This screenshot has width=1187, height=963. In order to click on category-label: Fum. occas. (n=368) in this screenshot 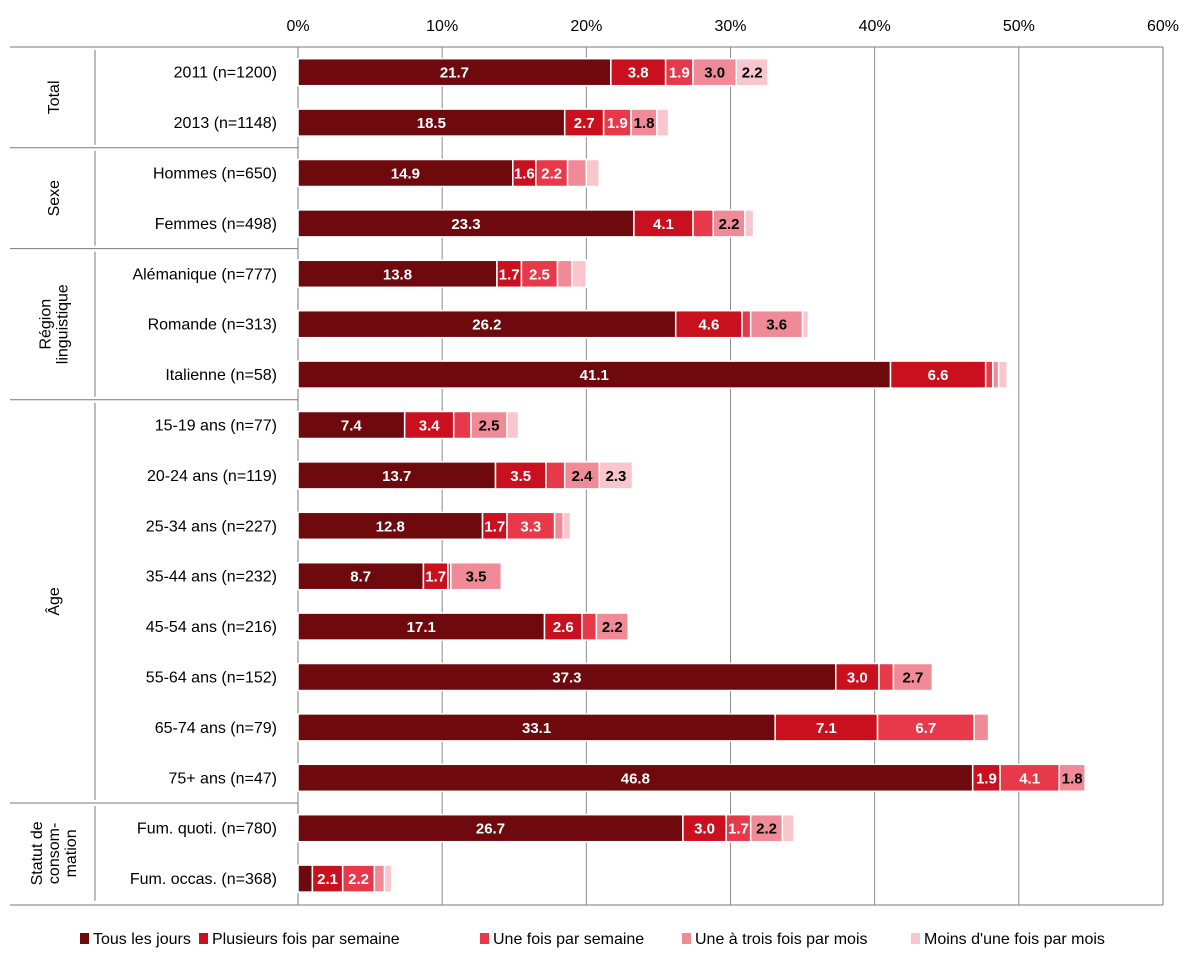, I will do `click(203, 879)`.